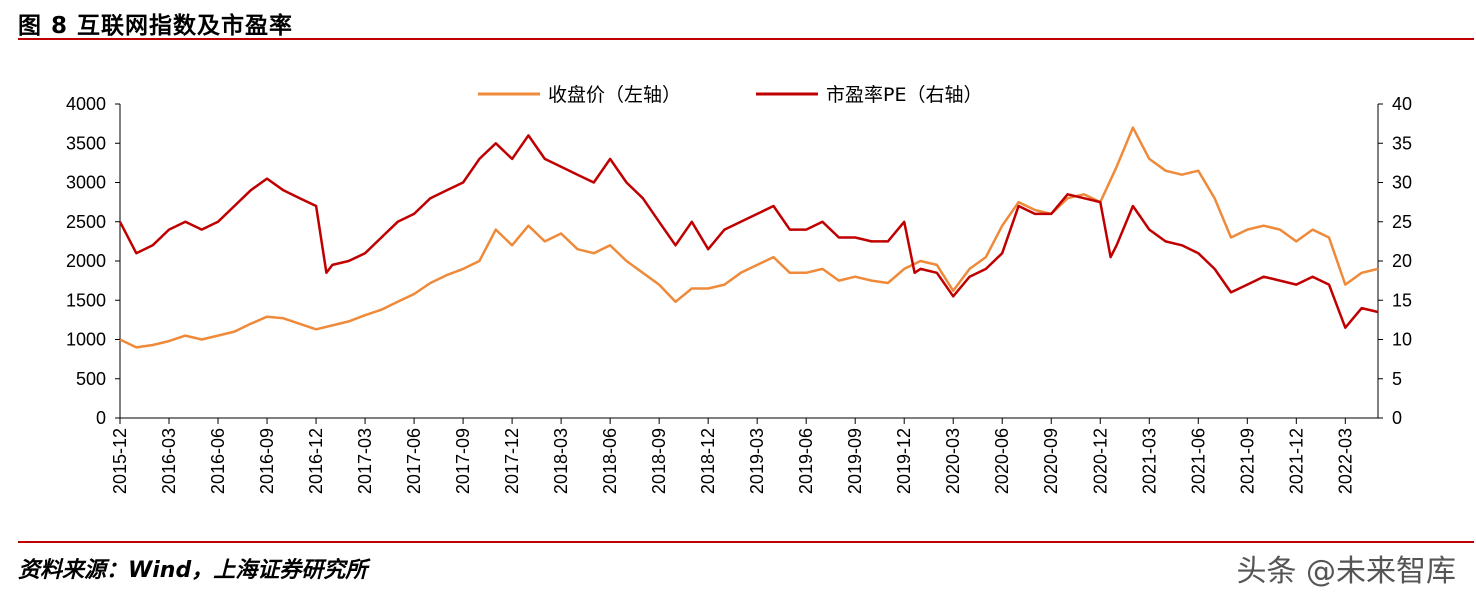 The image size is (1476, 602). I want to click on x-tick-label: 2021-03, so click(1149, 461).